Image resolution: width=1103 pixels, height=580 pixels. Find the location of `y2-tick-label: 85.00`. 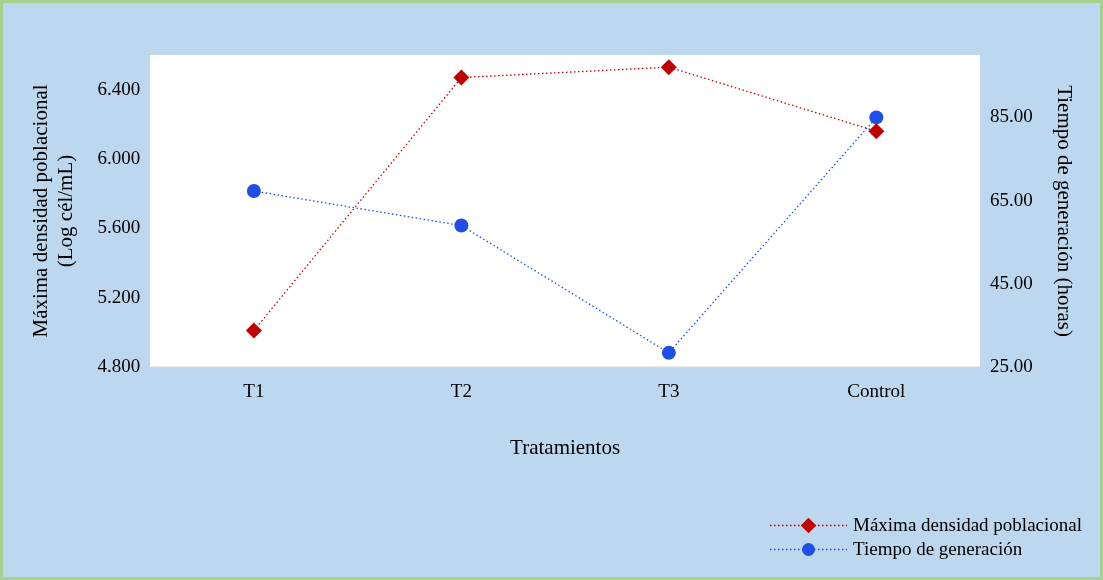

y2-tick-label: 85.00 is located at coordinates (1011, 116).